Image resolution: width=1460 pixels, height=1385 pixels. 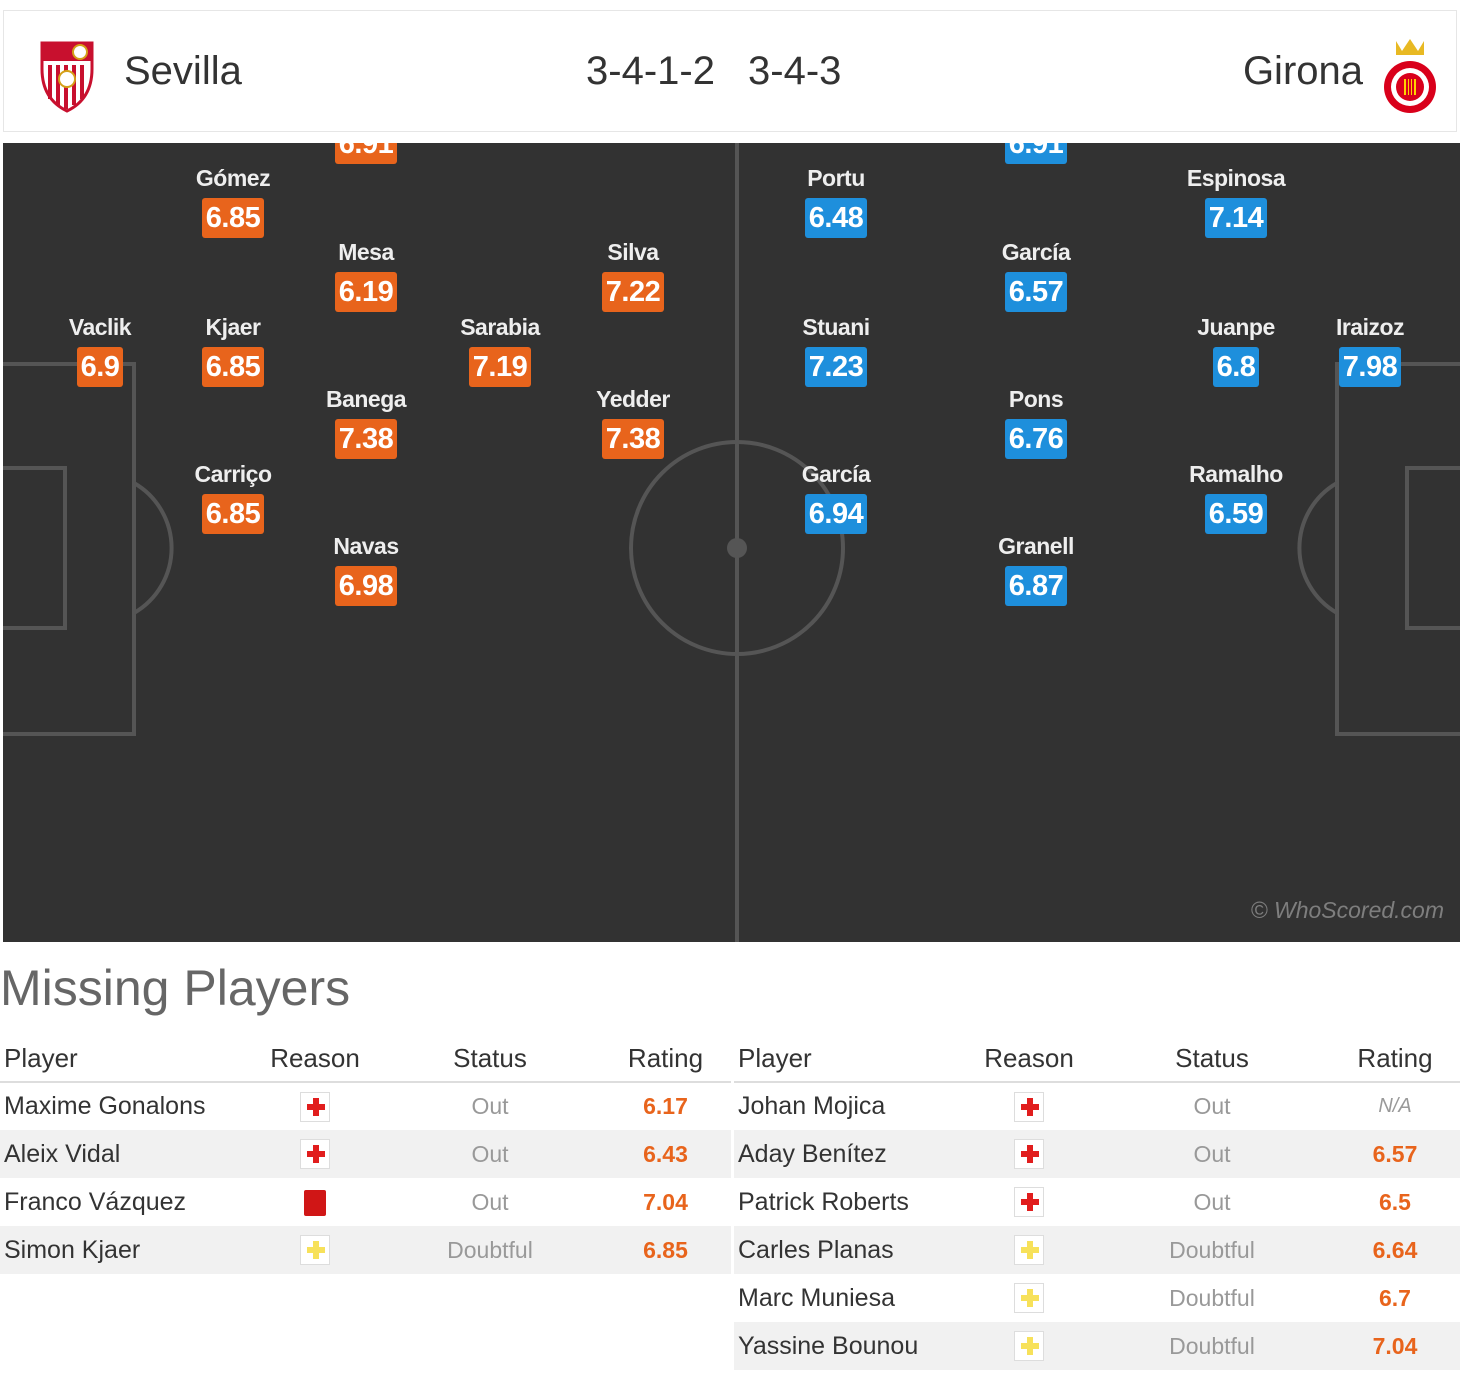 I want to click on player-rating-badge: 7.19, so click(x=500, y=367).